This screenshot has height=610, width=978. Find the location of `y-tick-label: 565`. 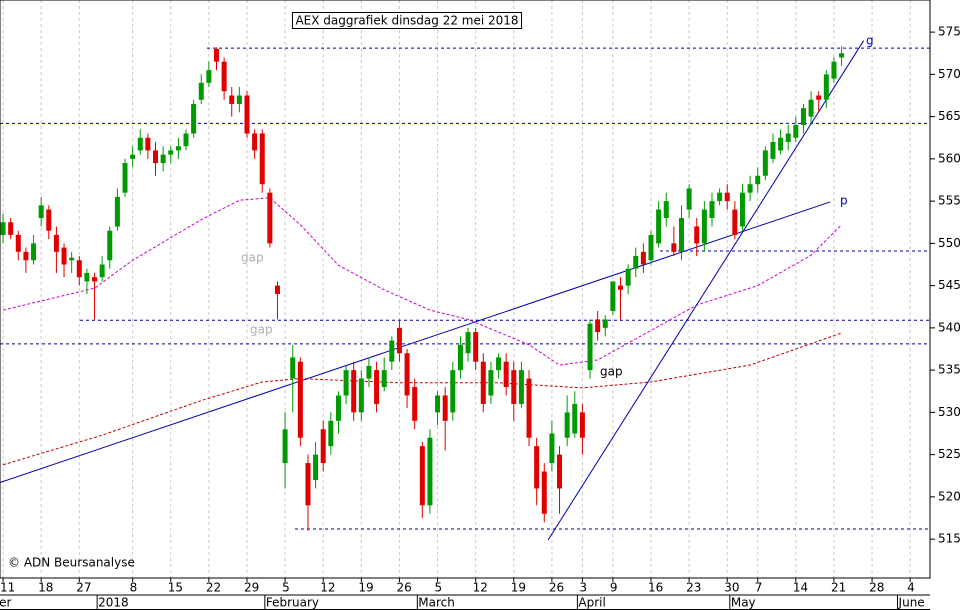

y-tick-label: 565 is located at coordinates (949, 116).